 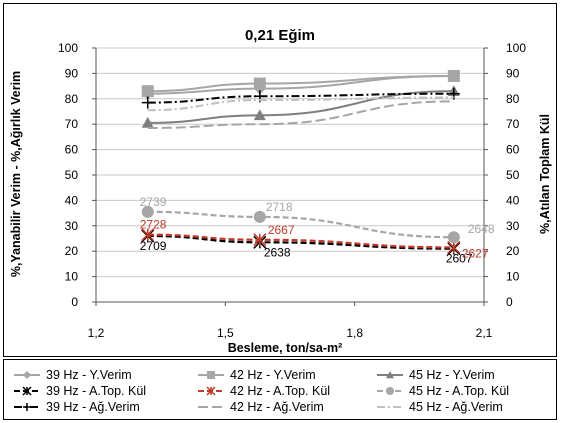 What do you see at coordinates (456, 407) in the screenshot?
I see `legend-label: 45 Hz - Ağ.Verim` at bounding box center [456, 407].